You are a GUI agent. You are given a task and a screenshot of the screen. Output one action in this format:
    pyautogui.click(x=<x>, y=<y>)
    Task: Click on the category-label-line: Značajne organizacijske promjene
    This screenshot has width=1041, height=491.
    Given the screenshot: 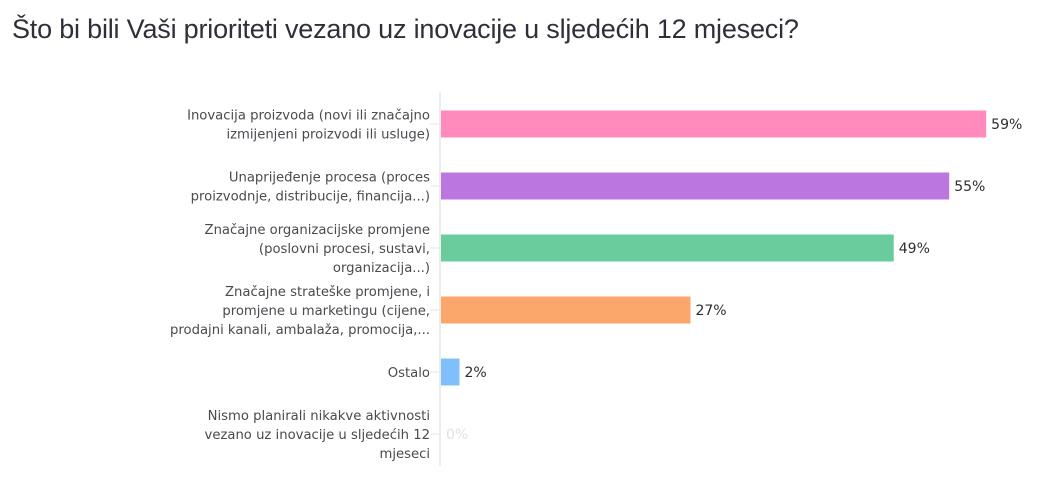 What is the action you would take?
    pyautogui.click(x=317, y=230)
    